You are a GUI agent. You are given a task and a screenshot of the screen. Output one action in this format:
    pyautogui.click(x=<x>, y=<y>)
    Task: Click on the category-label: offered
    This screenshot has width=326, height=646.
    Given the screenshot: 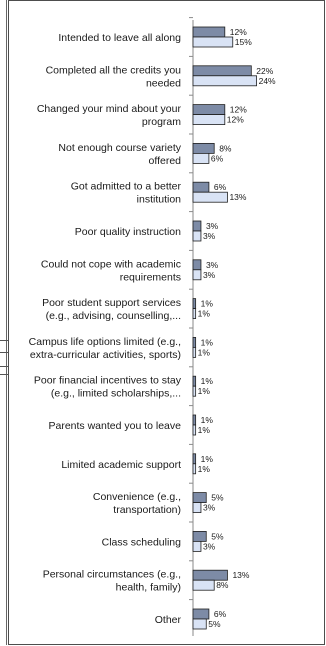 What is the action you would take?
    pyautogui.click(x=165, y=161)
    